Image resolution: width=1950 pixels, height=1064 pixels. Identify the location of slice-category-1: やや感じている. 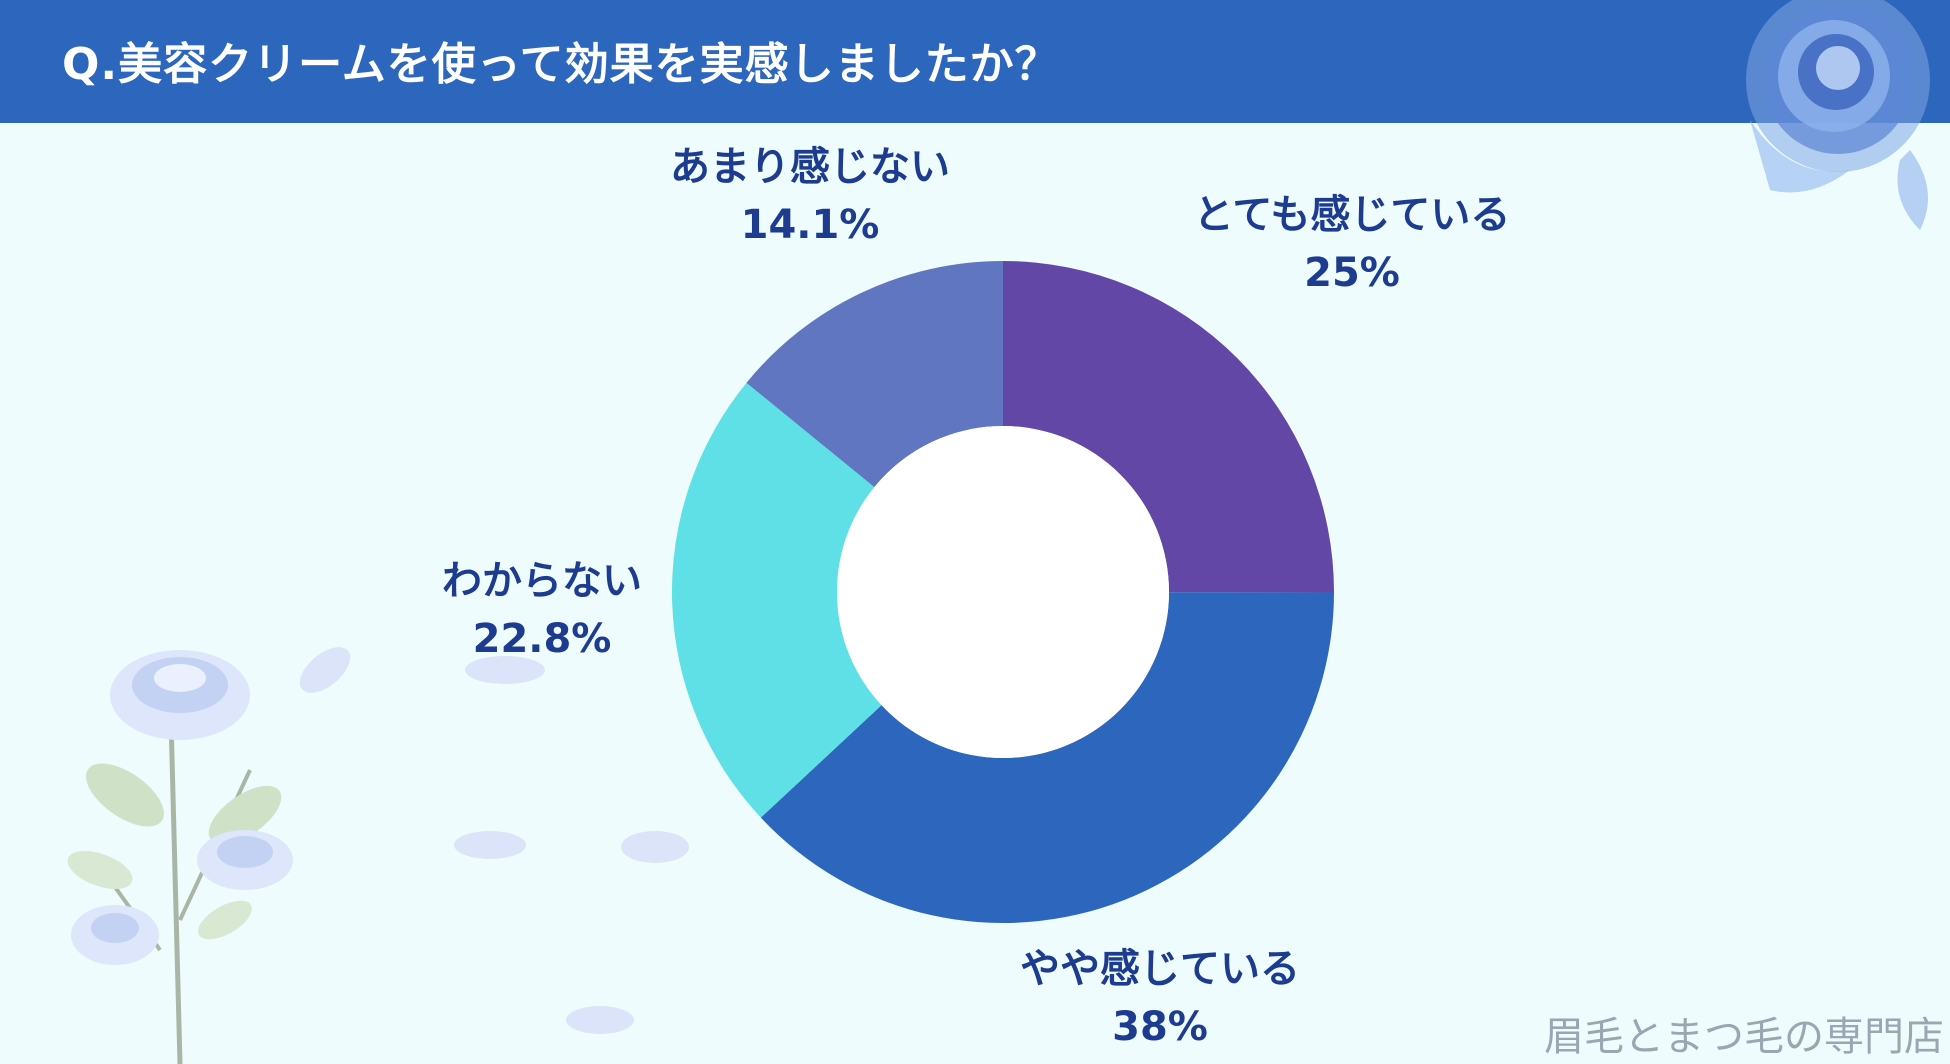
(1160, 969).